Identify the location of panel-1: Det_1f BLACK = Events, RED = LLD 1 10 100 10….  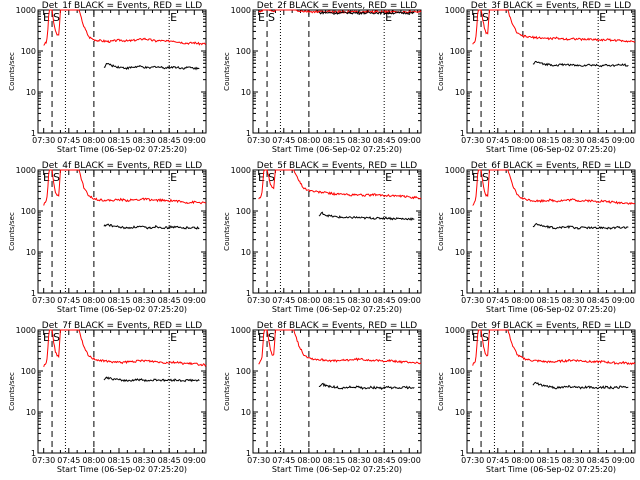
(107, 77).